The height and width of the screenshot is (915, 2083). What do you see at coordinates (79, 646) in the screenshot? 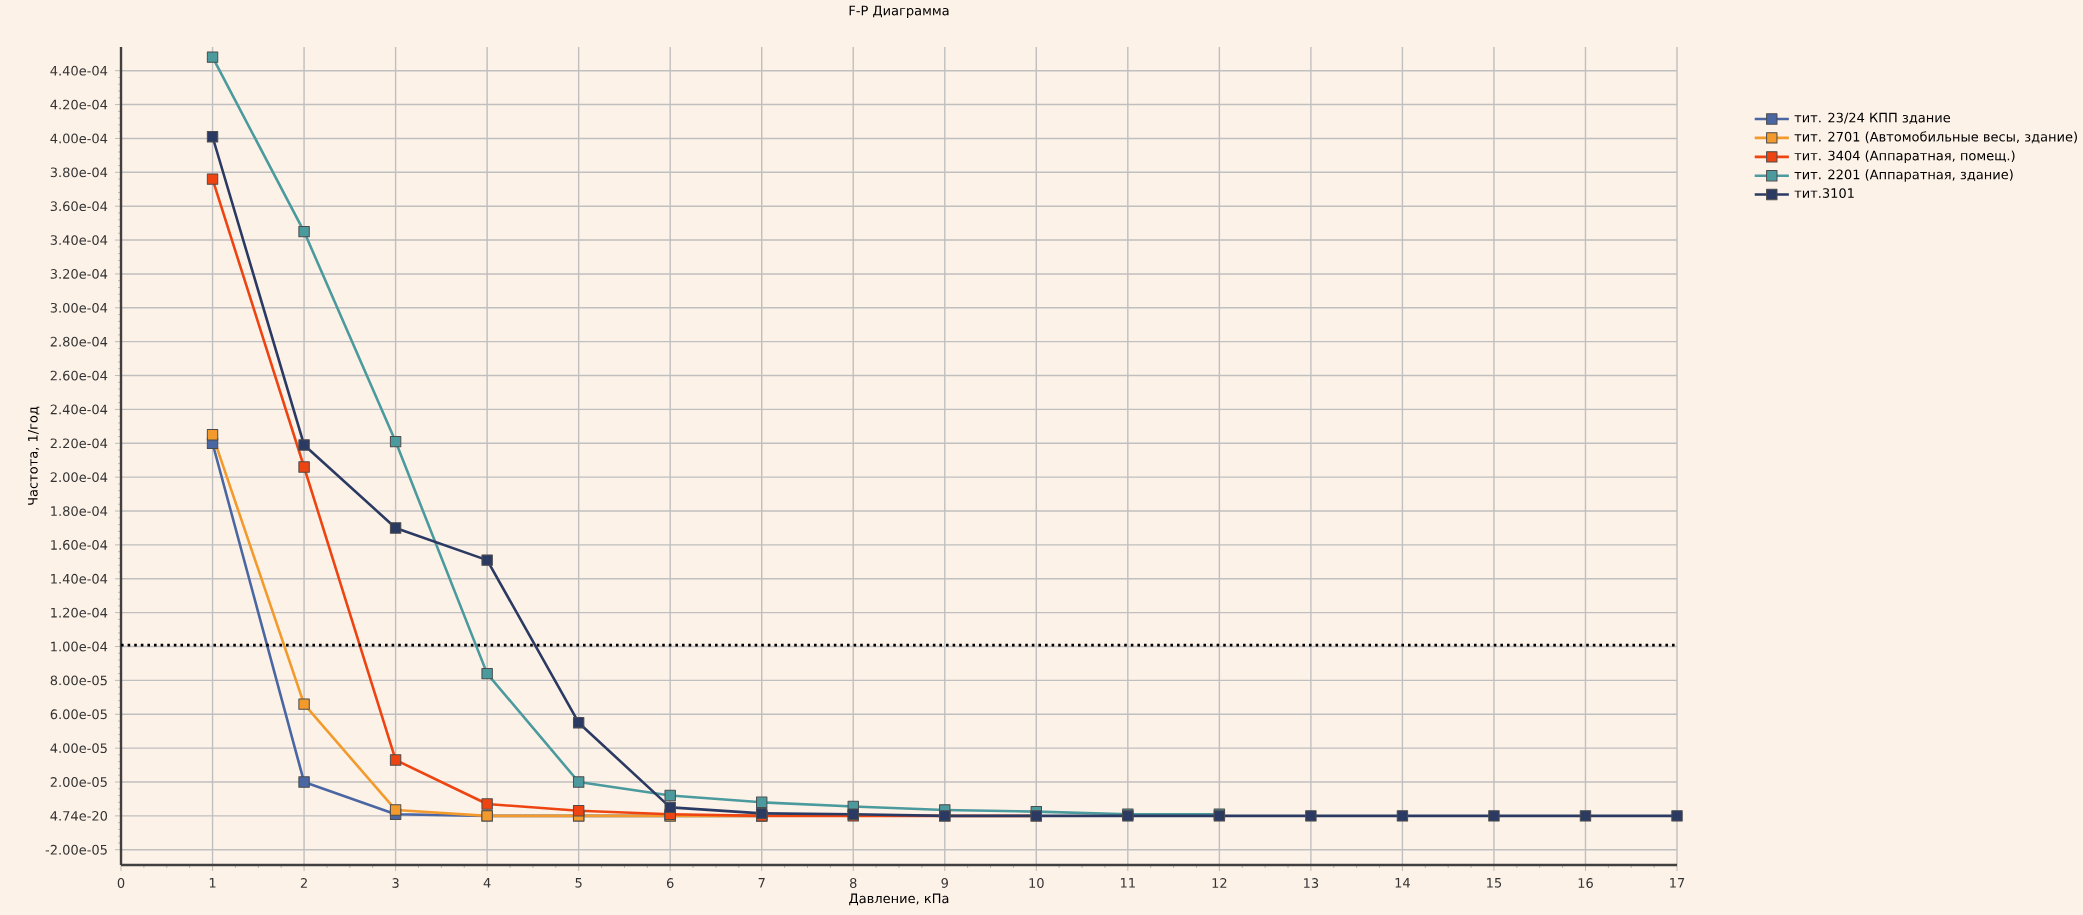
I see `y-tick-label: 1.00e-04` at bounding box center [79, 646].